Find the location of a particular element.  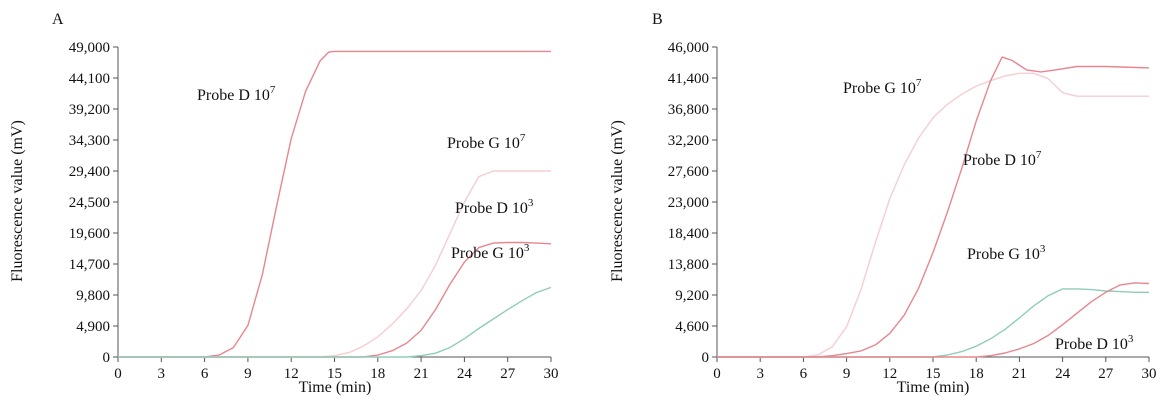

series-probe-g-10-3-b is located at coordinates (933, 323).